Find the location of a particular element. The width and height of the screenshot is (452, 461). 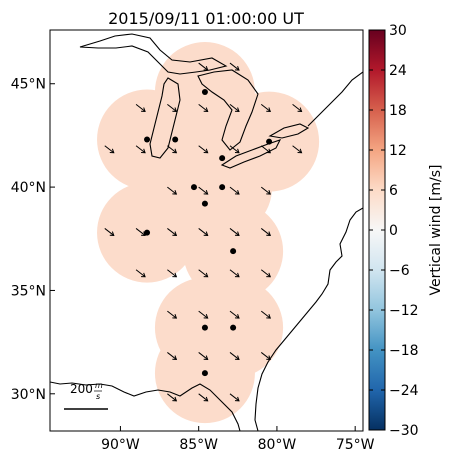

lon-tick-label: 80°W is located at coordinates (277, 445).